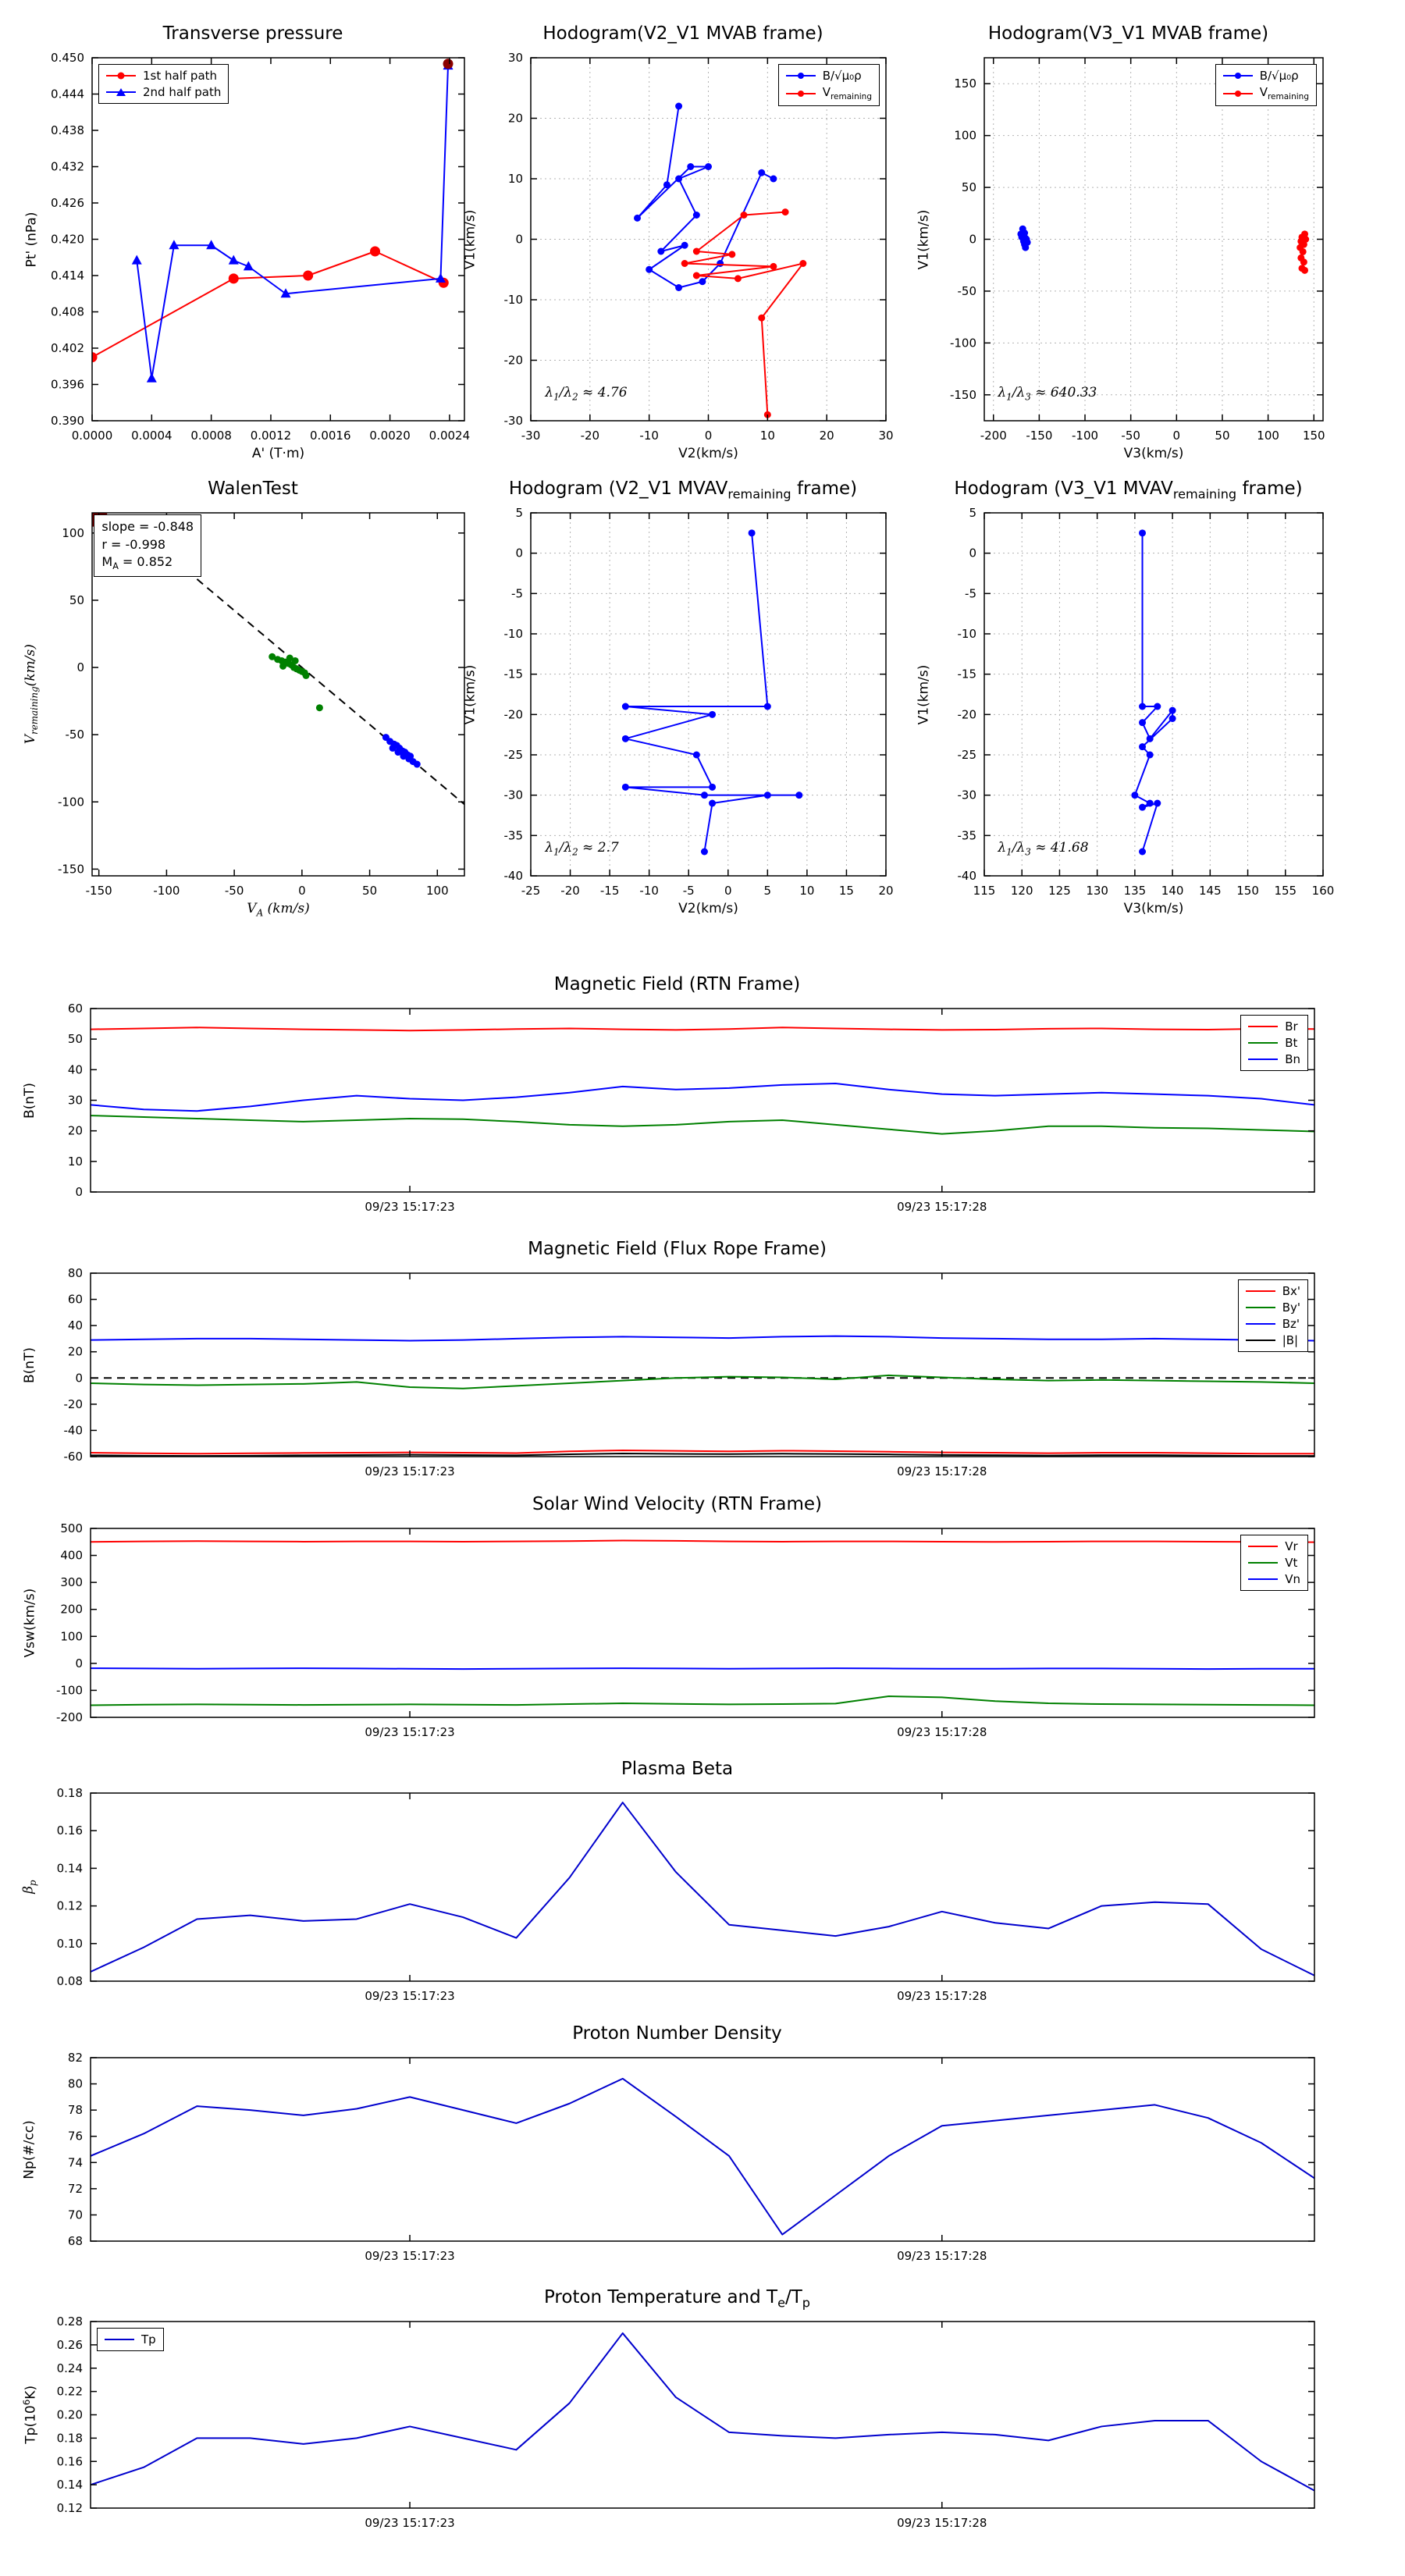 The width and height of the screenshot is (1405, 2576). What do you see at coordinates (121, 92) in the screenshot?
I see `legend-marker-triangle` at bounding box center [121, 92].